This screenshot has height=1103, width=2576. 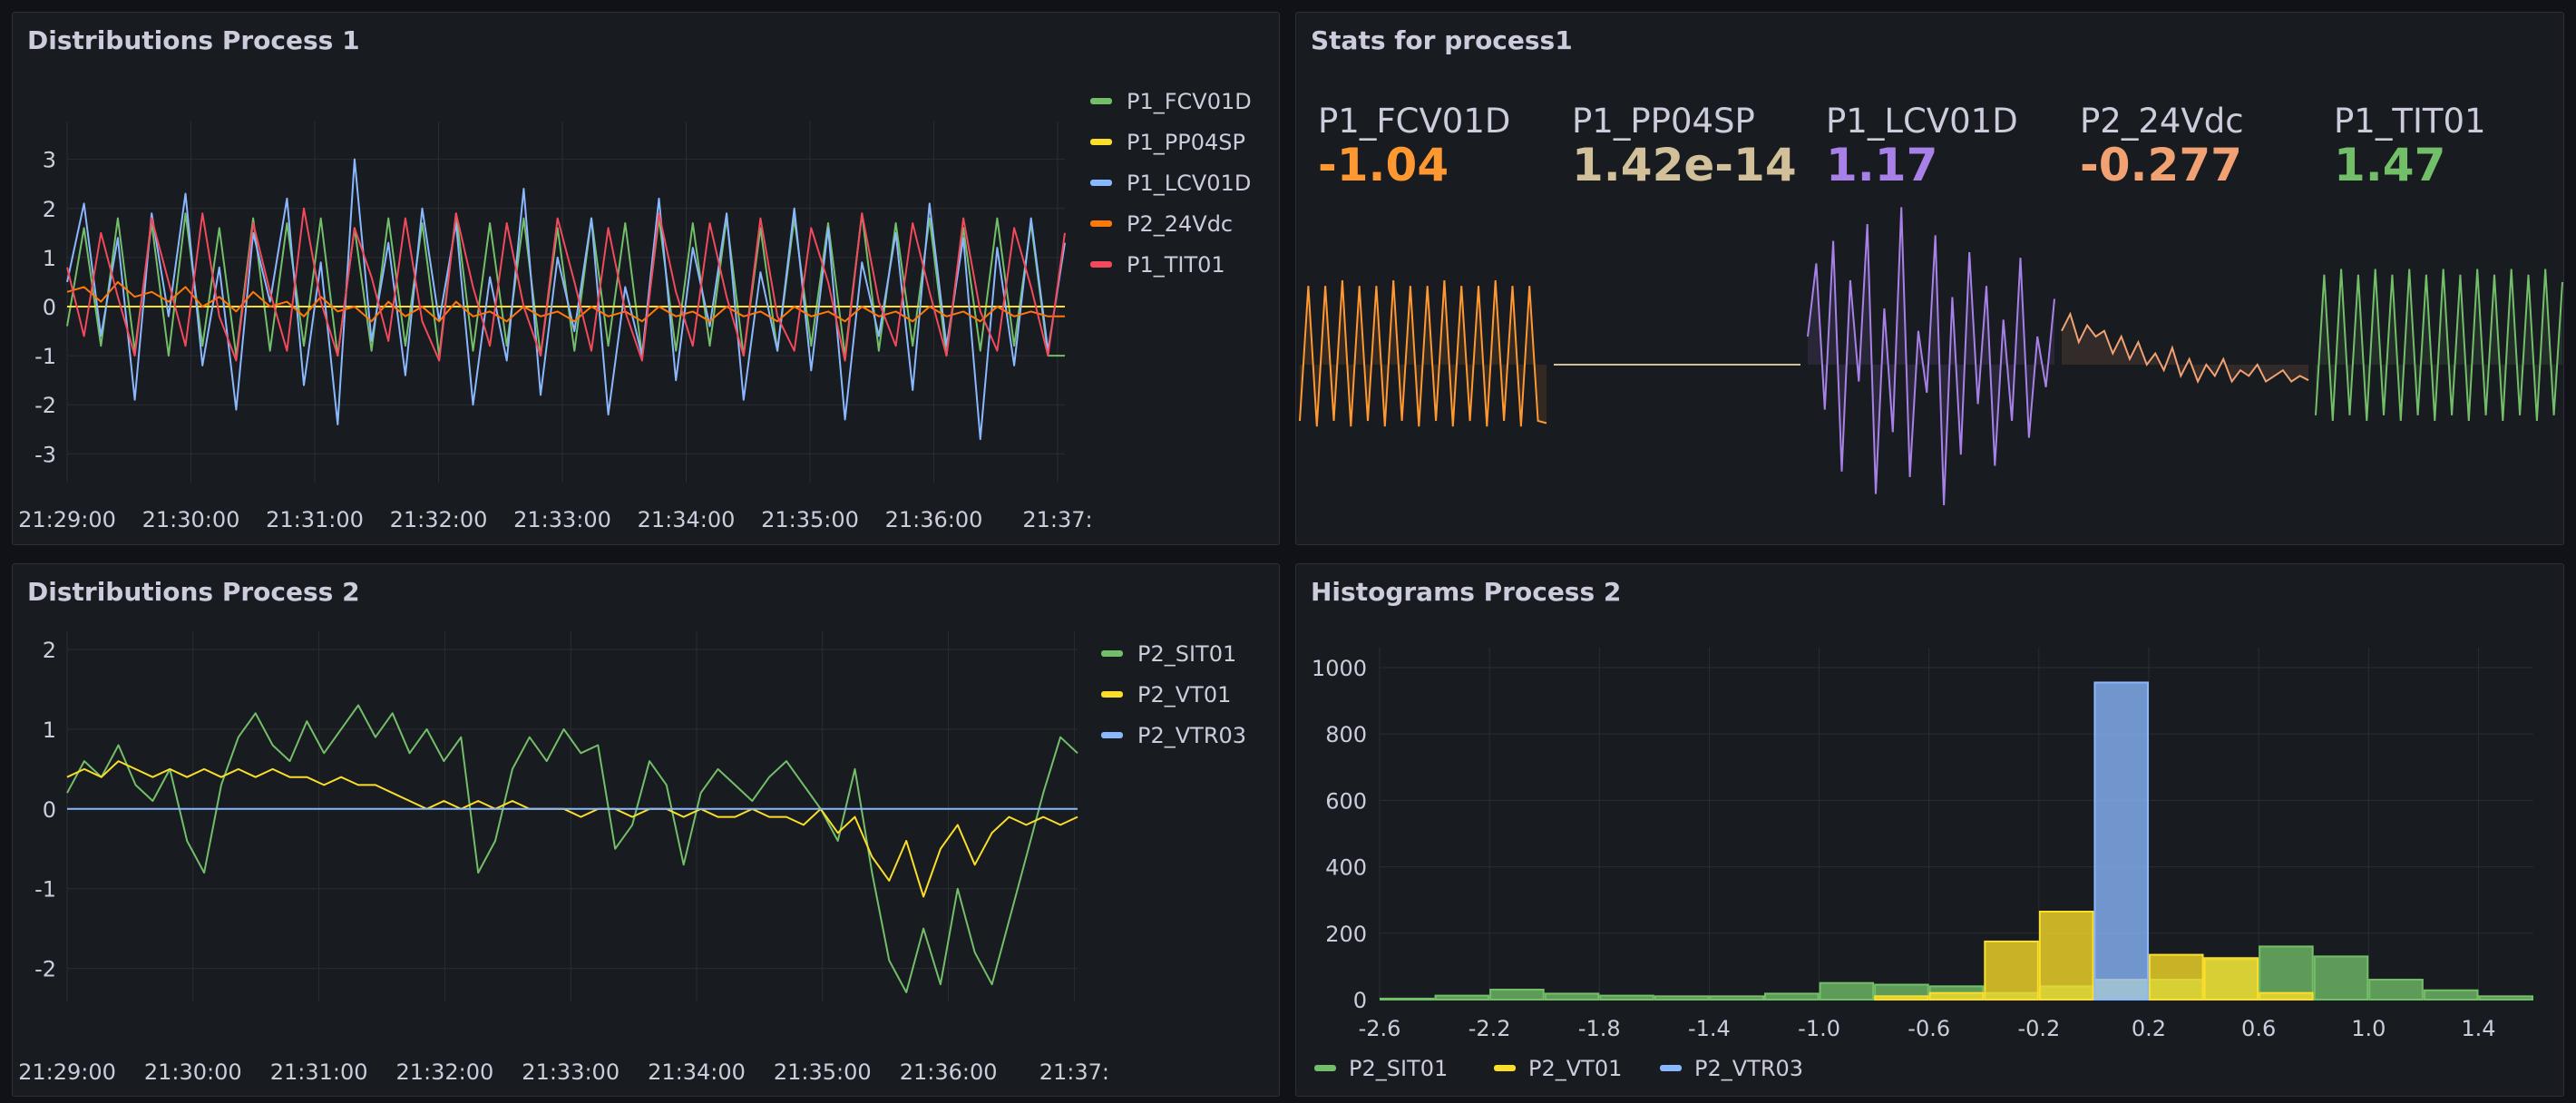 I want to click on panel-title: Distributions Process 2, so click(x=193, y=592).